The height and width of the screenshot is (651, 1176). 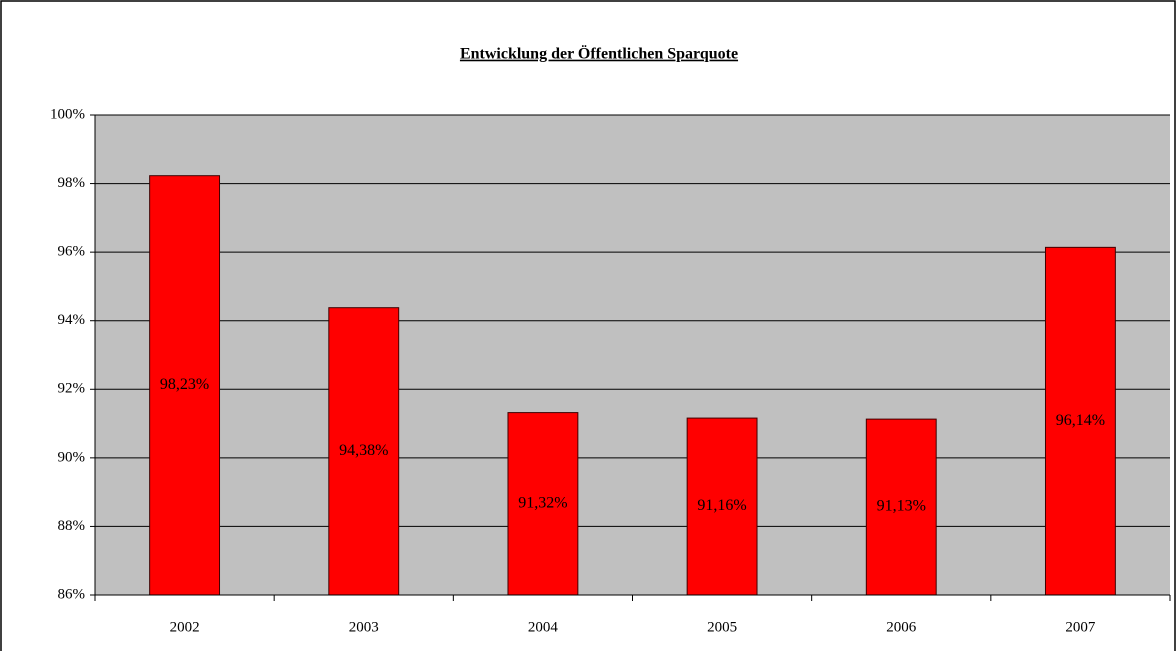 I want to click on x-tick-label: 2002, so click(x=185, y=627).